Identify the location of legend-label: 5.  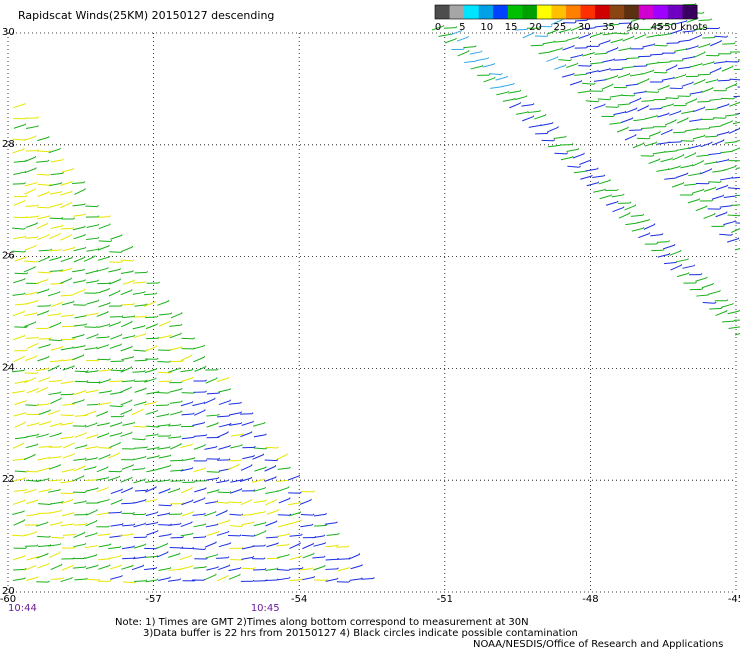
(462, 27).